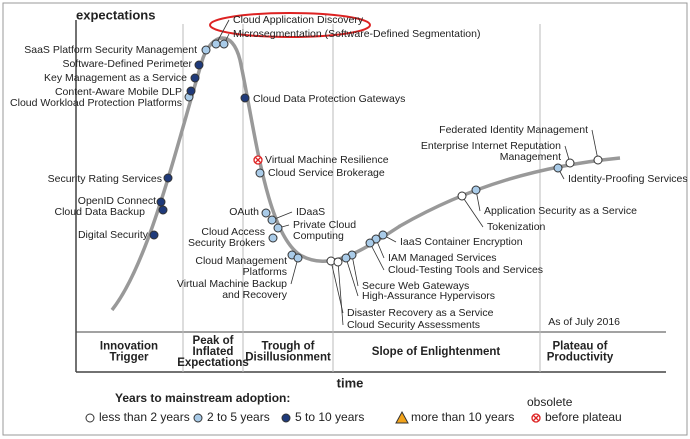  I want to click on technology-label: Federated Identity Management, so click(513, 130).